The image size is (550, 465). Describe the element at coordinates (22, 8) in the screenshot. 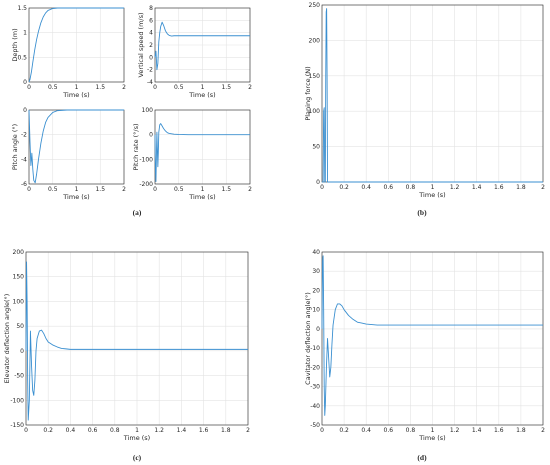

I see `depth-ytick-3: 1.5` at that location.